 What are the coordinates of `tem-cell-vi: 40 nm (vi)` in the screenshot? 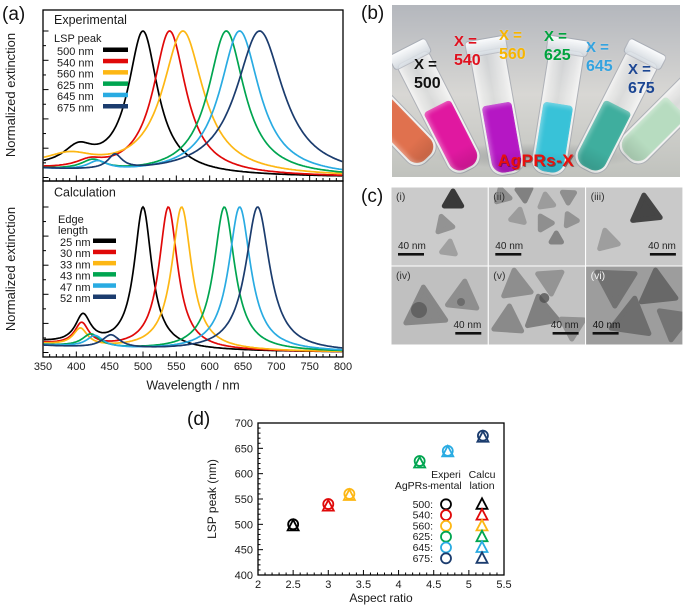 It's located at (634, 305).